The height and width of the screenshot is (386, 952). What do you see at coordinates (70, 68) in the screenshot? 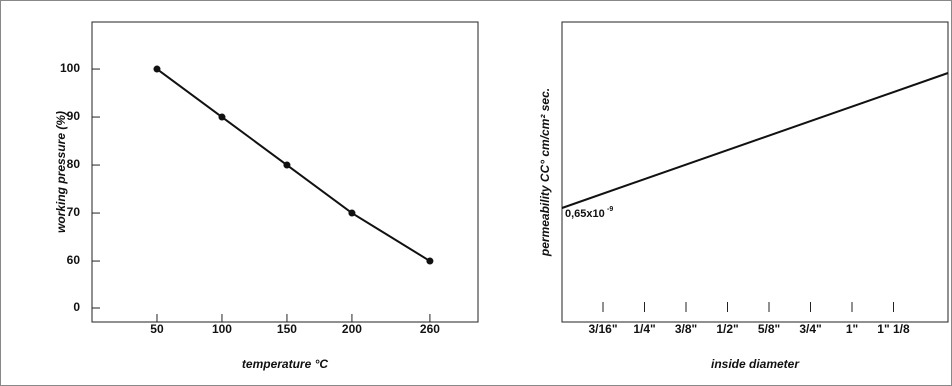
I see `y-tick-label: 100` at bounding box center [70, 68].